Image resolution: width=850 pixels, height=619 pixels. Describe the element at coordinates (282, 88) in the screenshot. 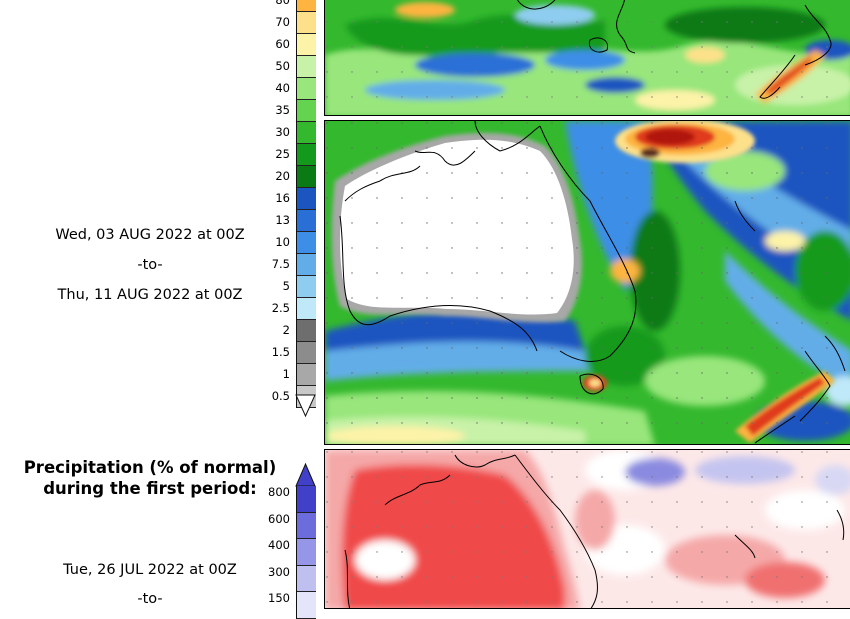

I see `colorbar-tick-label: 40` at that location.